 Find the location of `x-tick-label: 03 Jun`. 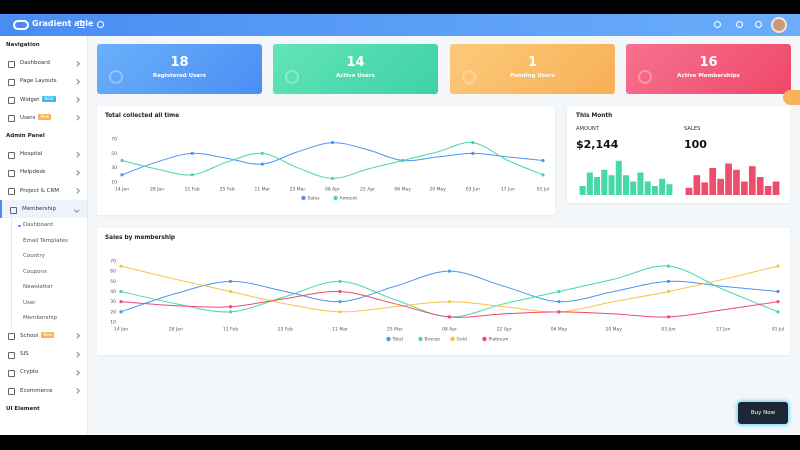

x-tick-label: 03 Jun is located at coordinates (473, 190).